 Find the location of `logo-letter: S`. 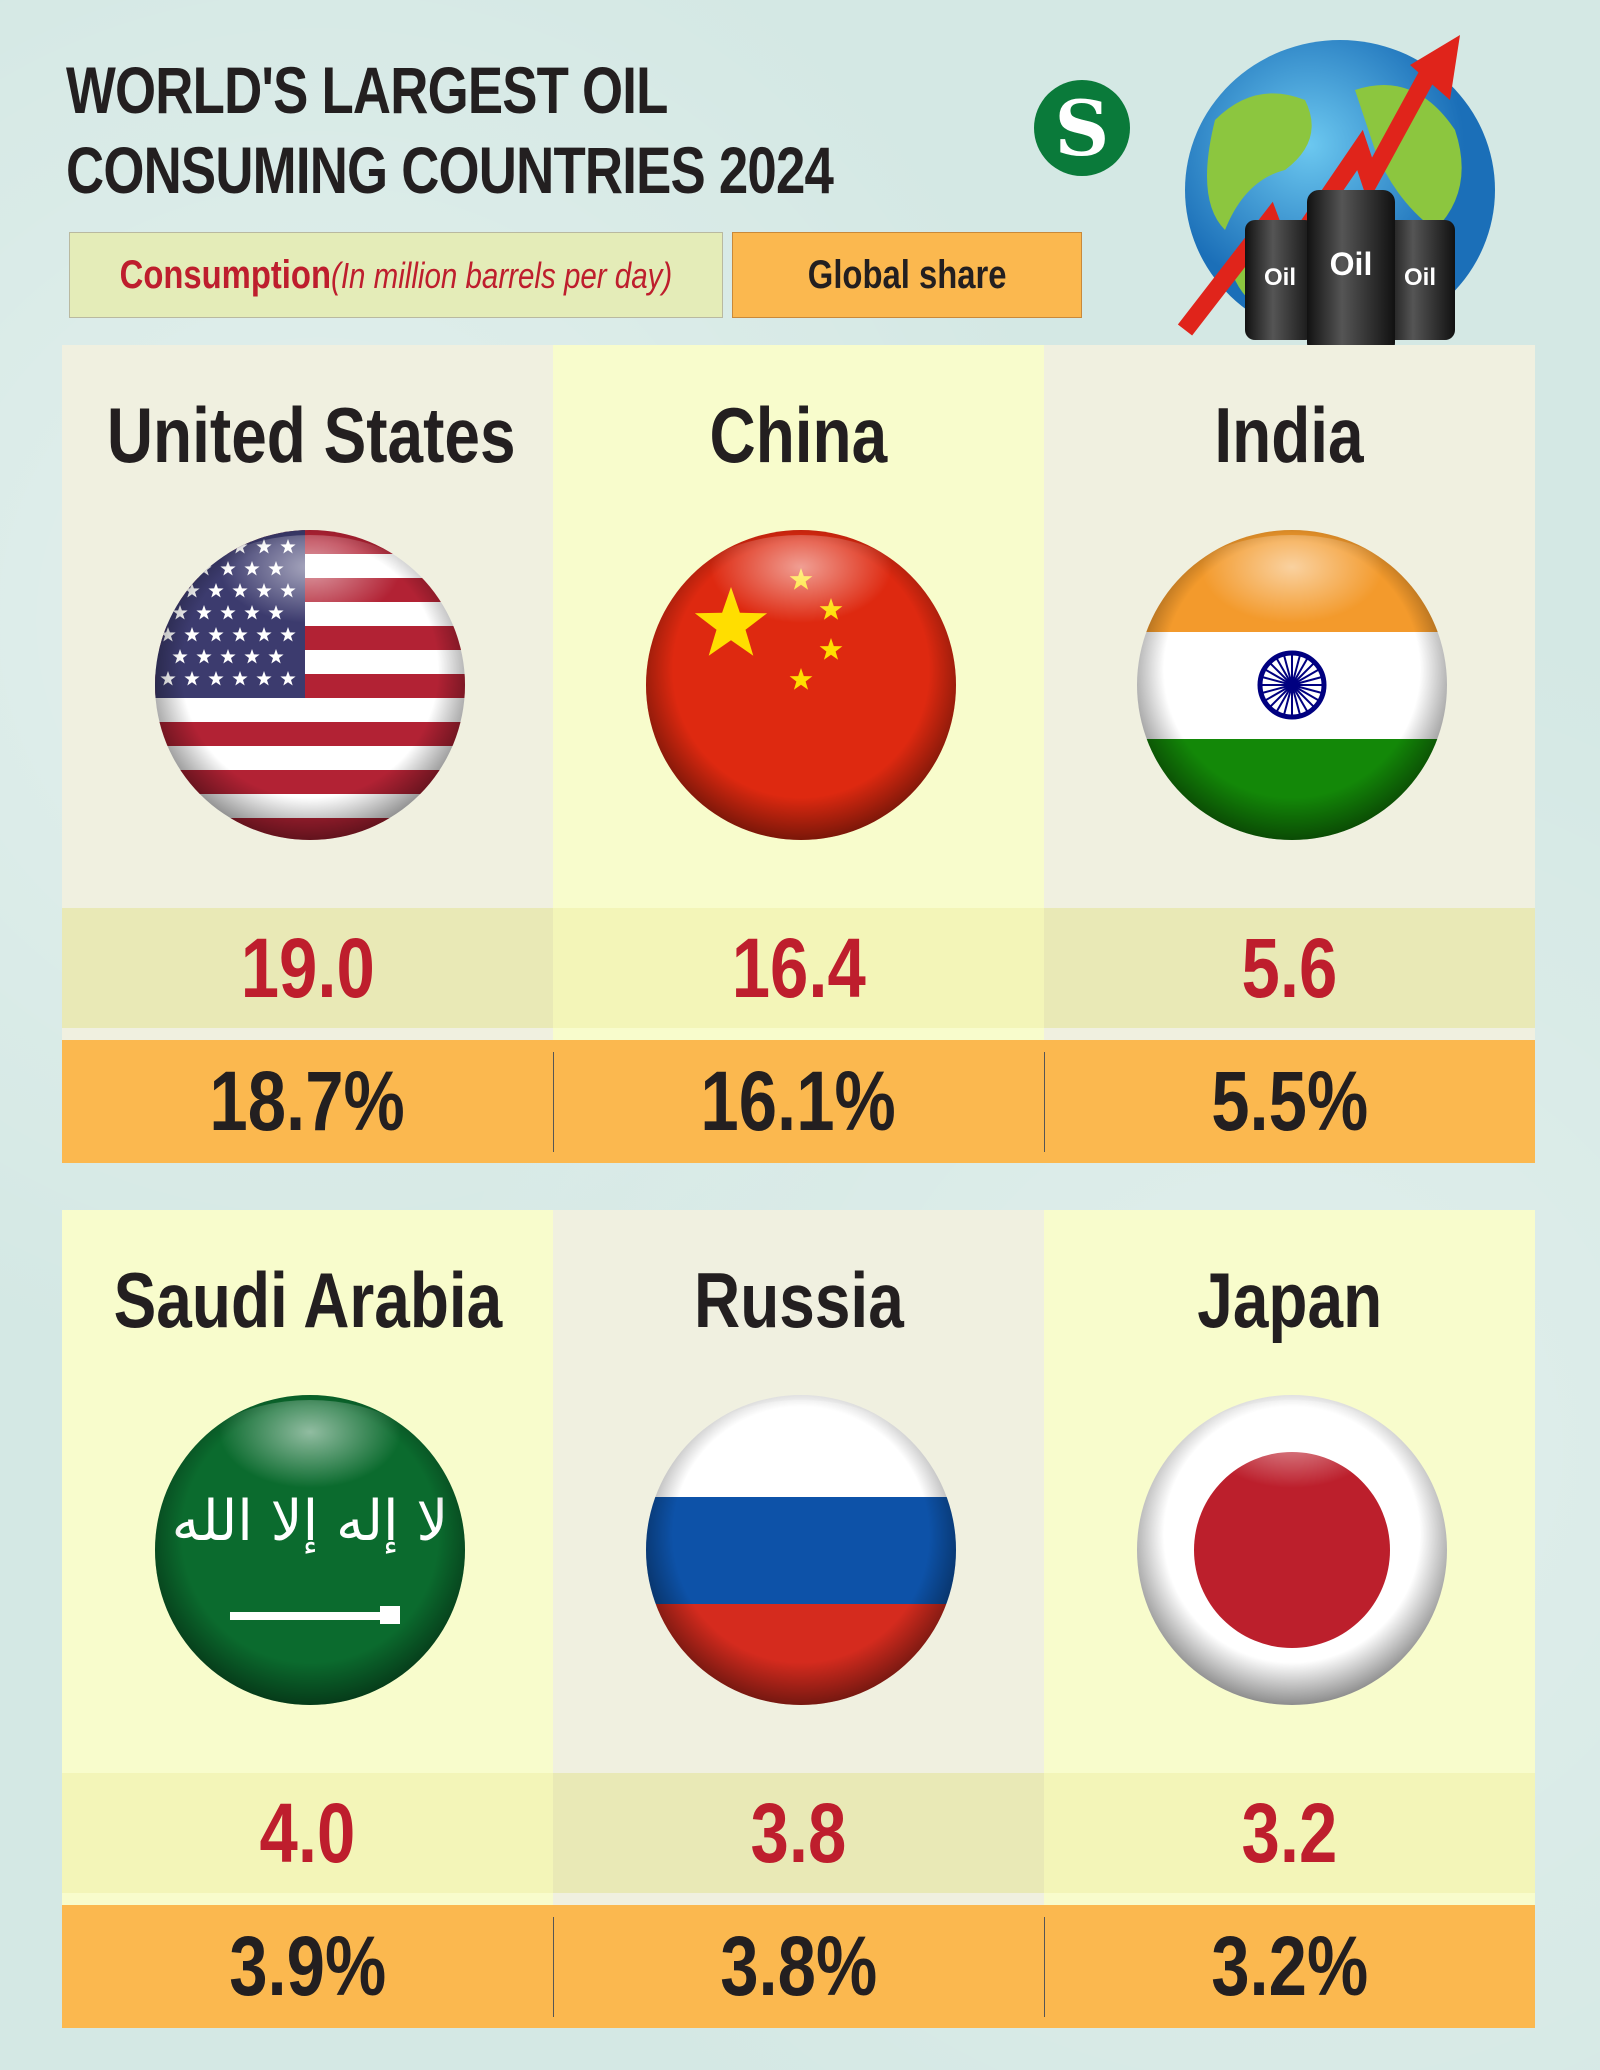

logo-letter: S is located at coordinates (1082, 128).